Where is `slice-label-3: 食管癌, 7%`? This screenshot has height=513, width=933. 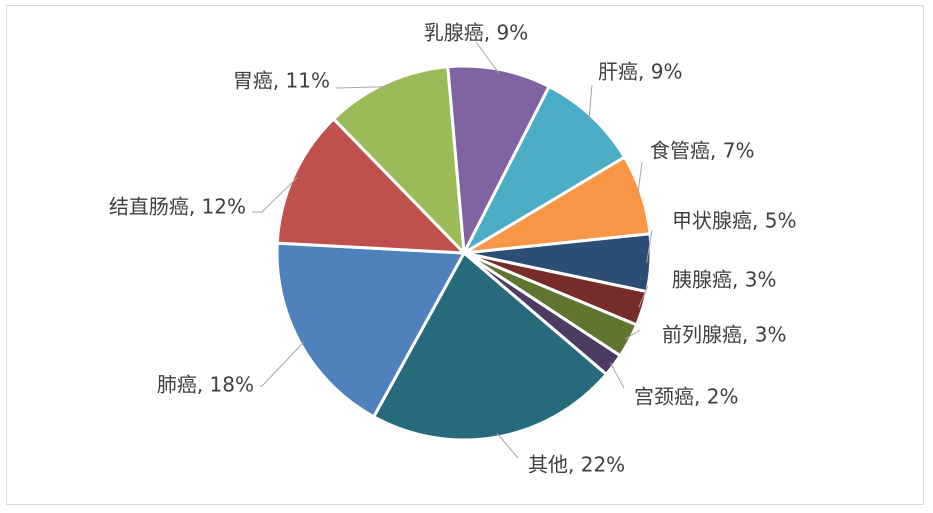
slice-label-3: 食管癌, 7% is located at coordinates (702, 151).